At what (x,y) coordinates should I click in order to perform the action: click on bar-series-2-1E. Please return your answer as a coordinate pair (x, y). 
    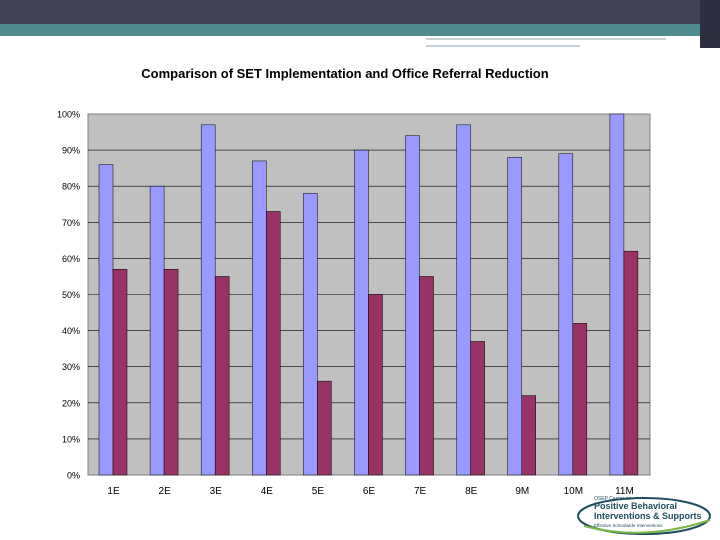
    Looking at the image, I should click on (120, 372).